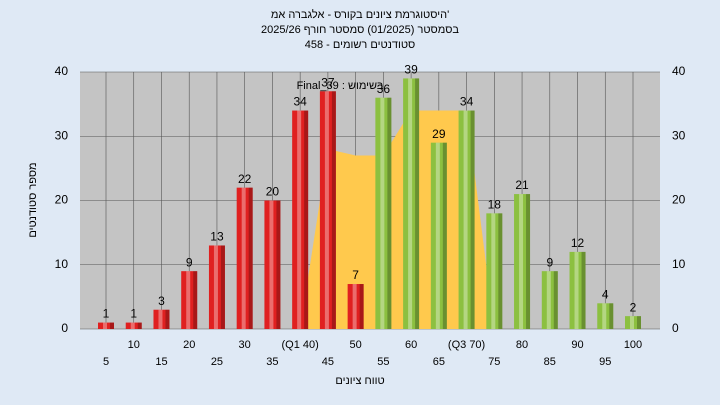 The width and height of the screenshot is (720, 405). I want to click on value-label: 36, so click(384, 89).